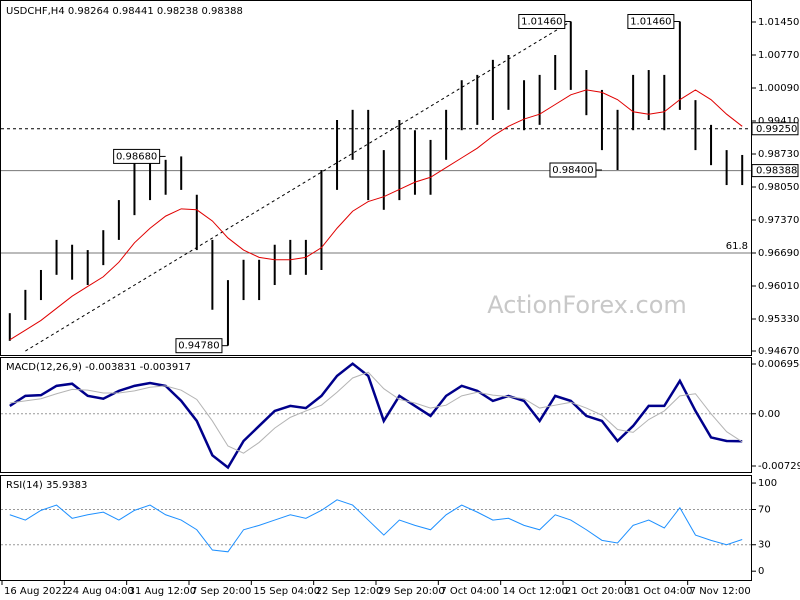  Describe the element at coordinates (767, 483) in the screenshot. I see `y-tick-label: 100` at that location.